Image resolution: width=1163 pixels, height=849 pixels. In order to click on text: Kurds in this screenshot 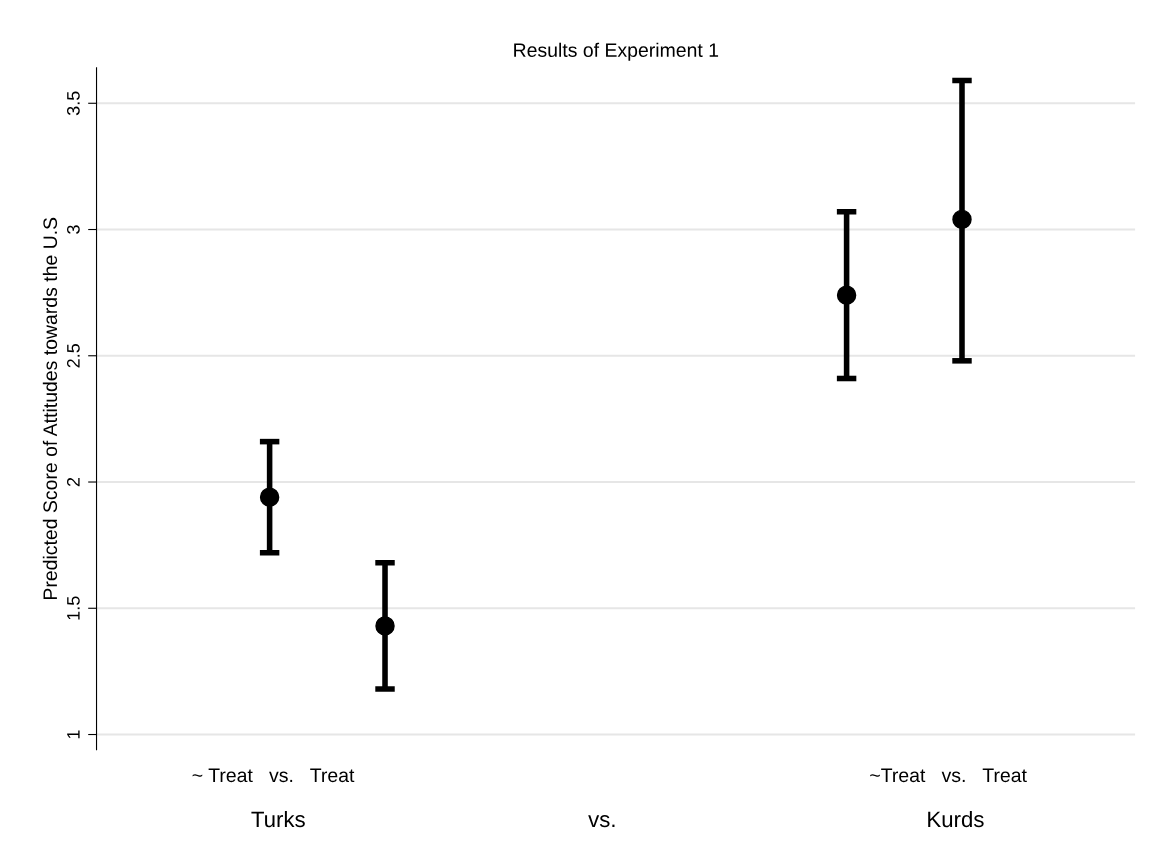, I will do `click(956, 819)`.